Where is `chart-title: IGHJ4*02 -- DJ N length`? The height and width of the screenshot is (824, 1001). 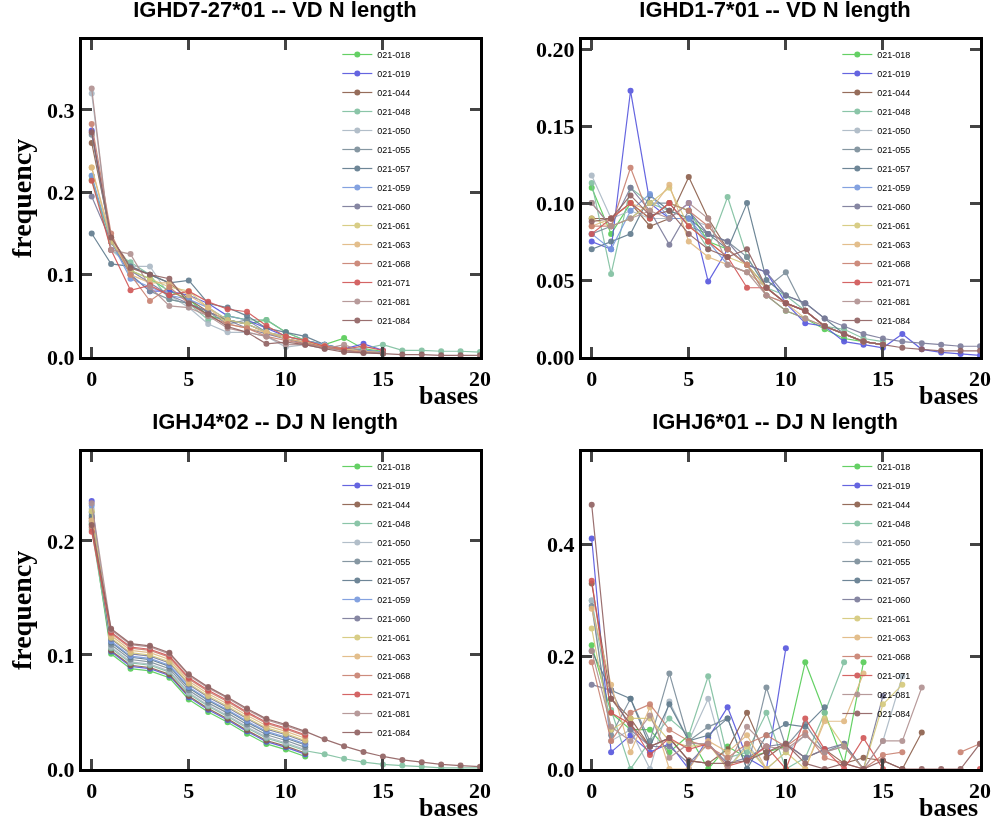 chart-title: IGHJ4*02 -- DJ N length is located at coordinates (275, 422).